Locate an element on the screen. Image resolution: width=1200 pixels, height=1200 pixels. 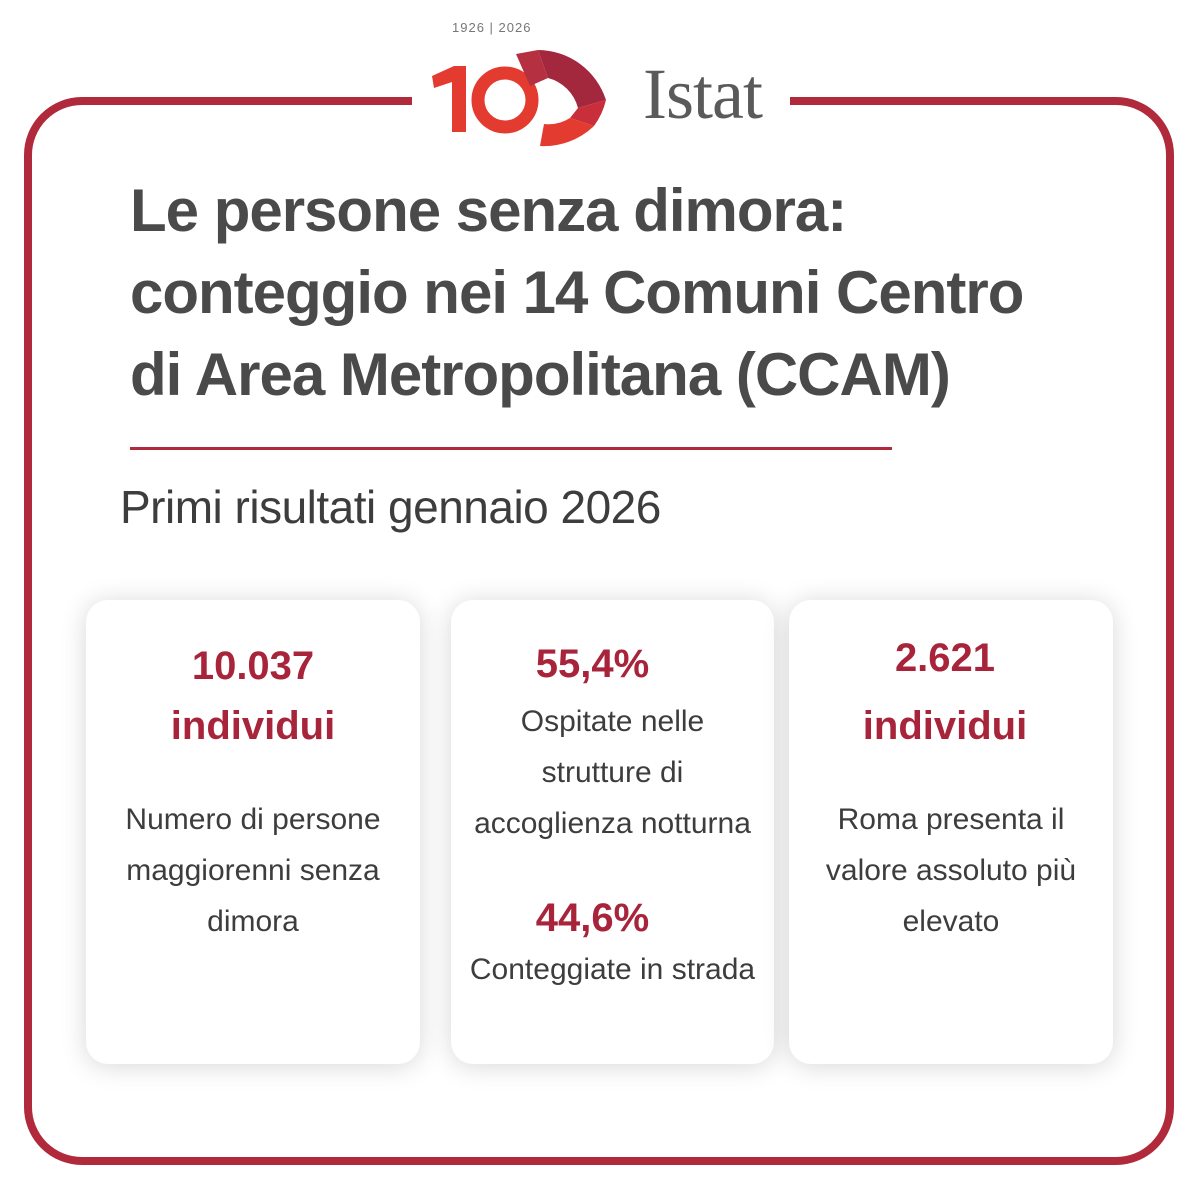
stat-value-sheltered: 55,4% is located at coordinates (592, 664).